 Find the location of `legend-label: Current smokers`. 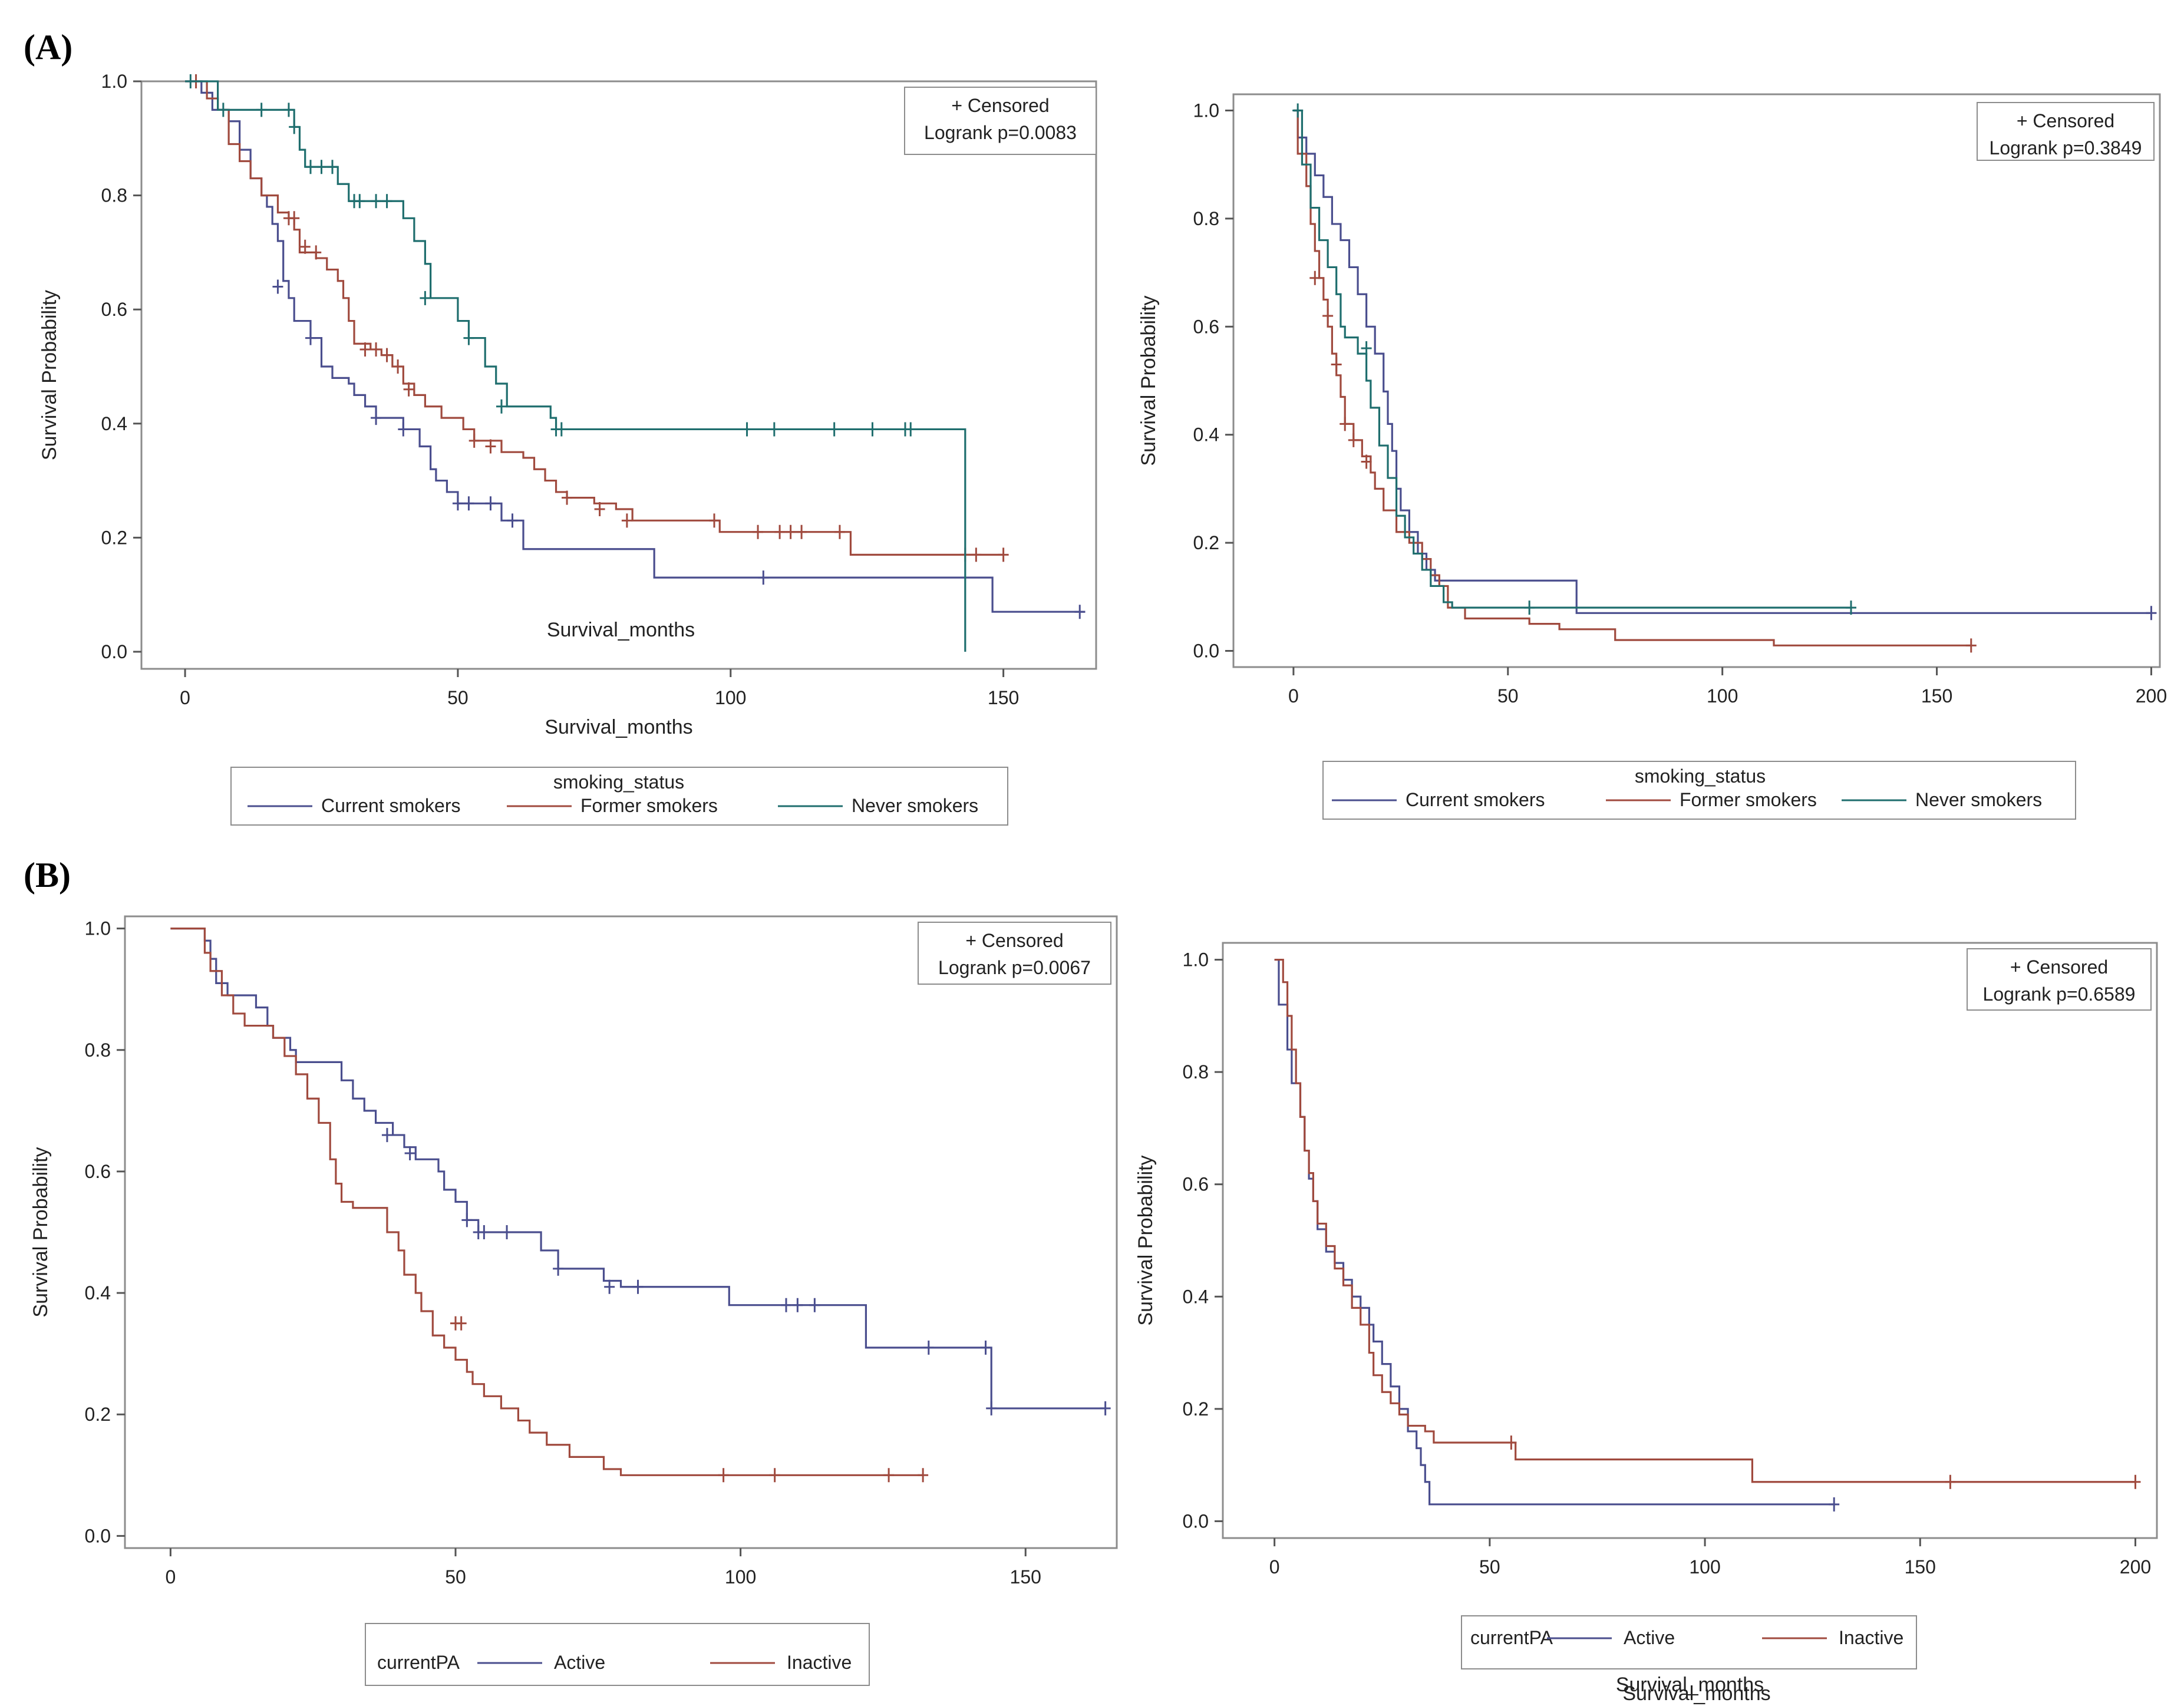

legend-label: Current smokers is located at coordinates (1475, 800).